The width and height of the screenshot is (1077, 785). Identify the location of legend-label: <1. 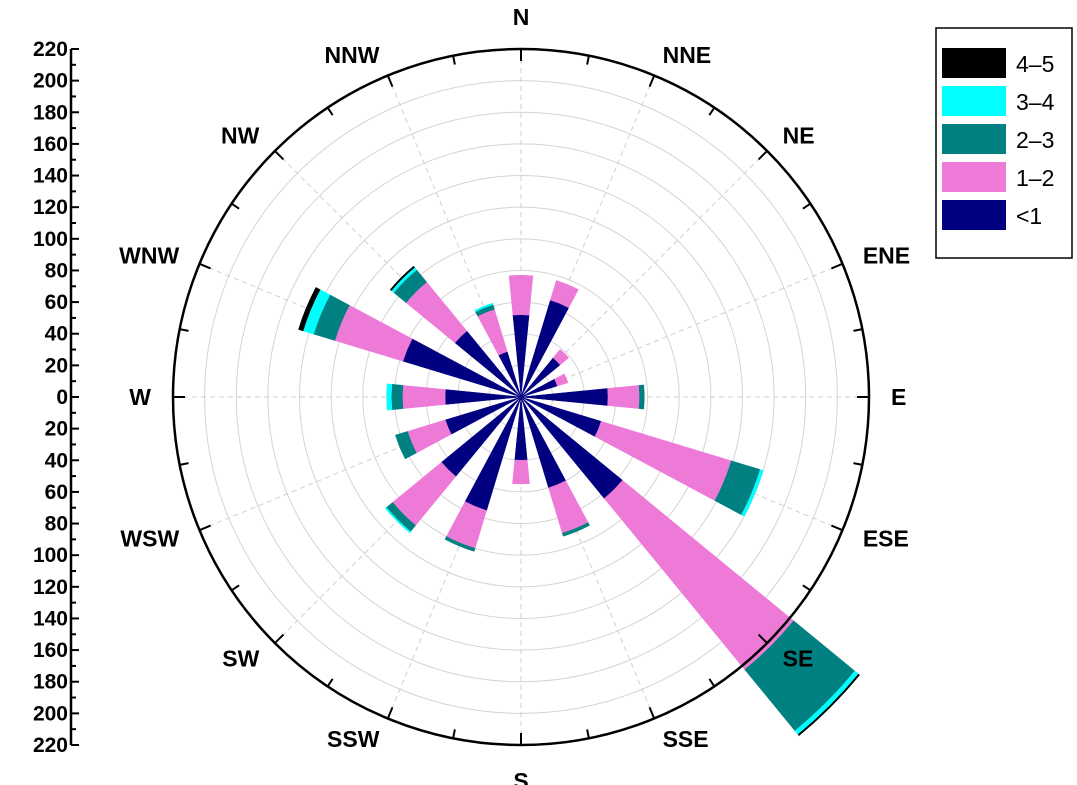
(1029, 216).